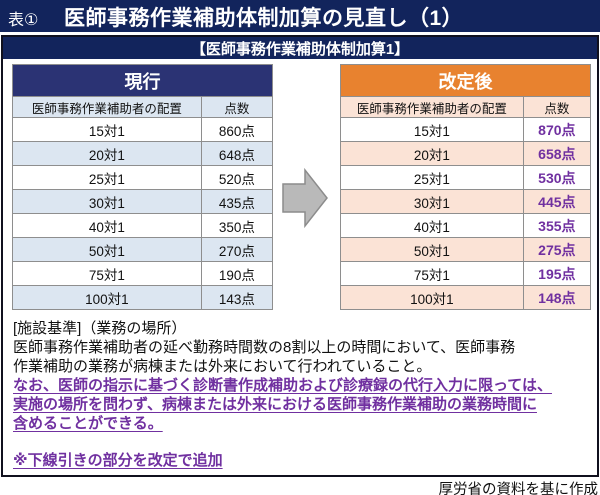 This screenshot has width=600, height=495. What do you see at coordinates (518, 488) in the screenshot?
I see `source-credit: 厚労省の資料を基に作成` at bounding box center [518, 488].